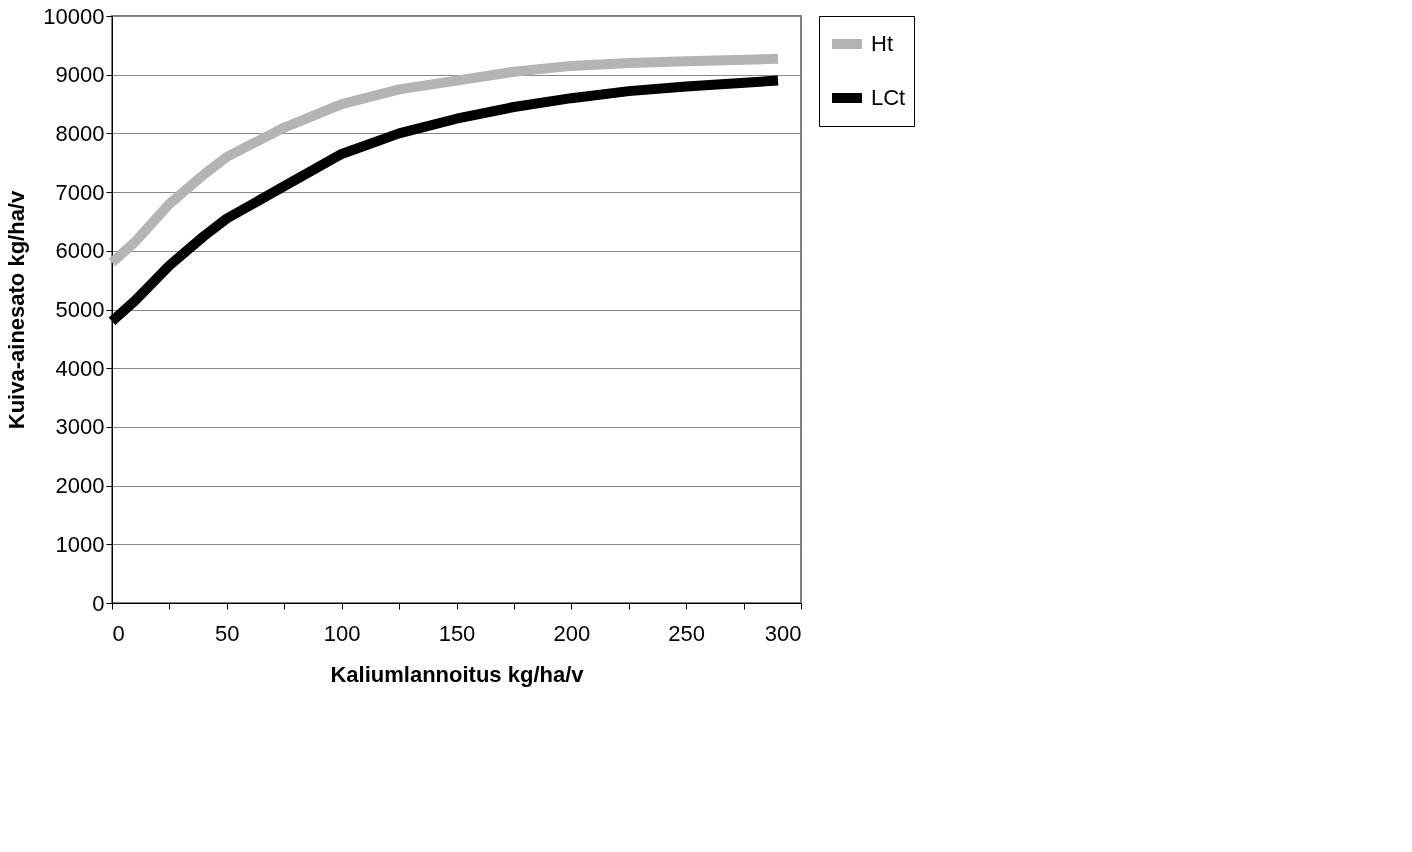 This screenshot has height=852, width=1412. What do you see at coordinates (227, 633) in the screenshot?
I see `x-tick-label: 50` at bounding box center [227, 633].